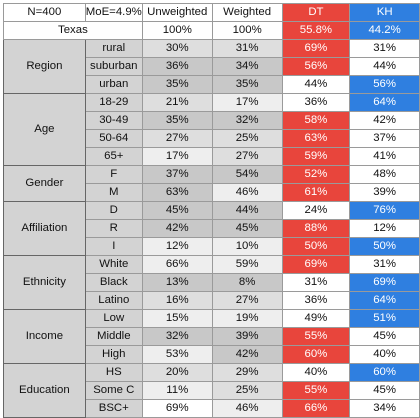 The height and width of the screenshot is (418, 420). Describe the element at coordinates (247, 246) in the screenshot. I see `weighted-cell: 10%` at that location.